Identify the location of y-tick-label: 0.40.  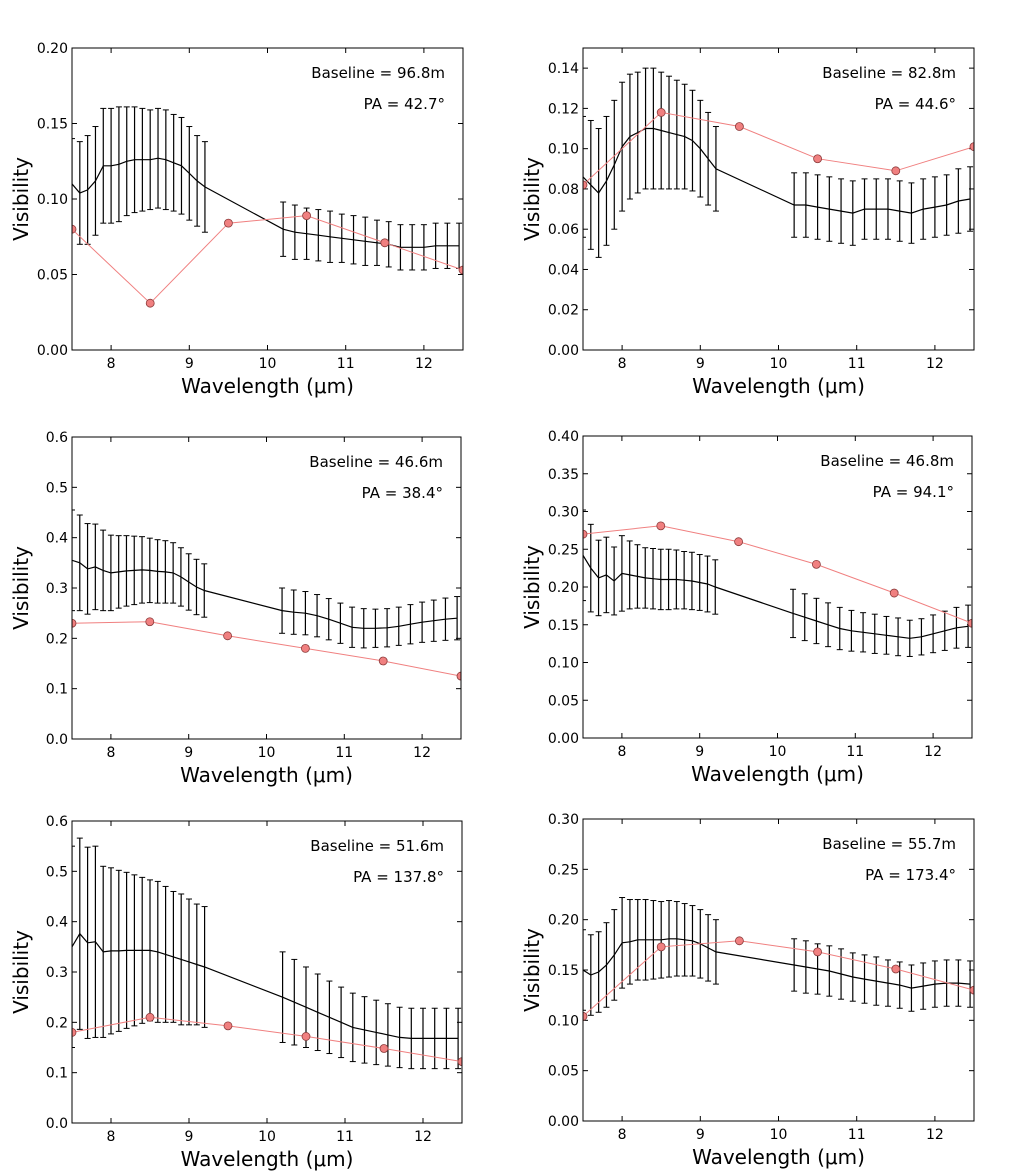
(563, 437).